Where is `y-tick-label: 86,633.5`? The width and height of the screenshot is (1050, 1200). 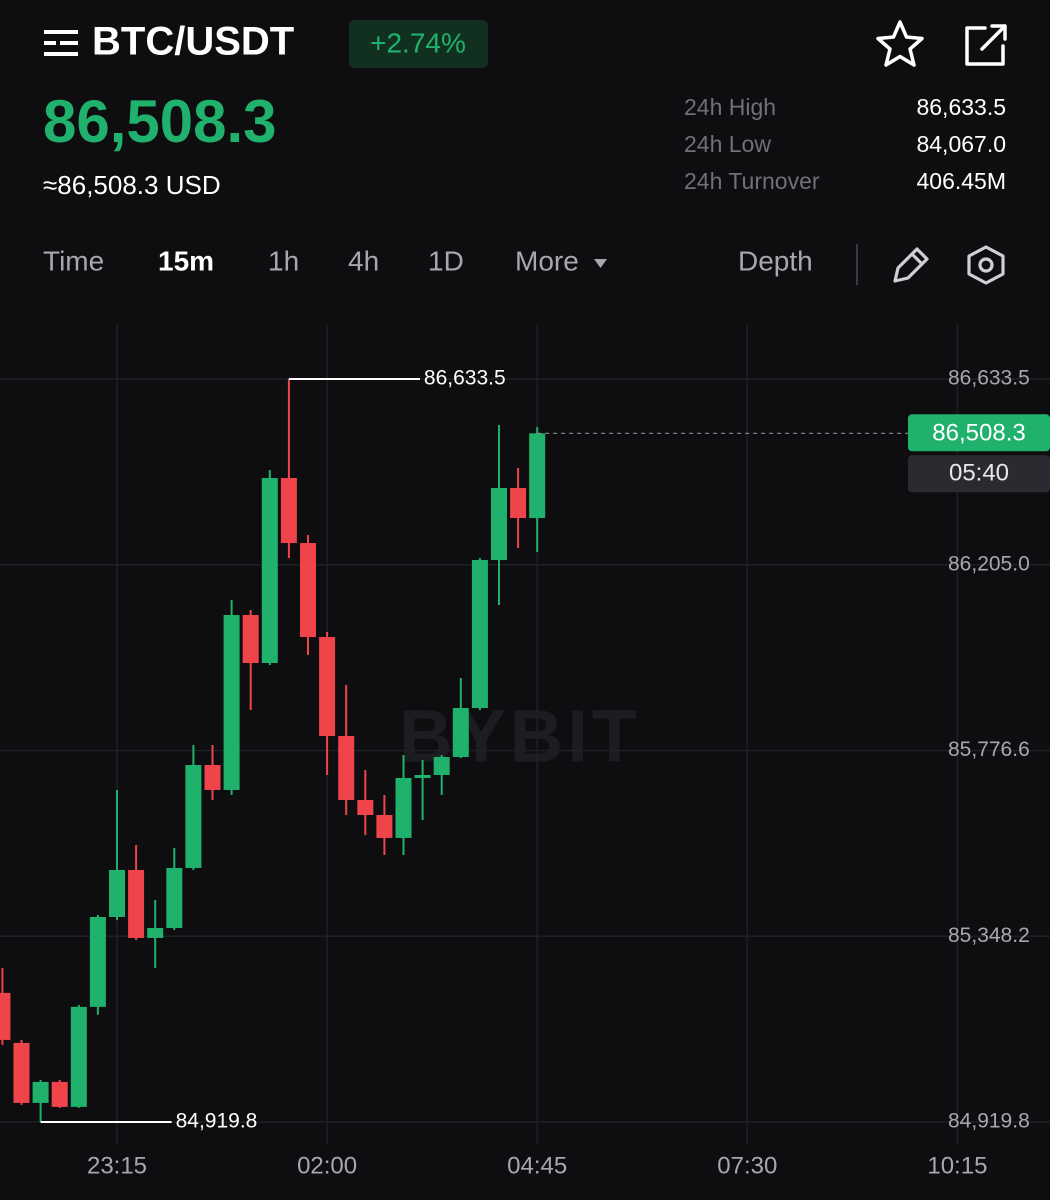 y-tick-label: 86,633.5 is located at coordinates (989, 378).